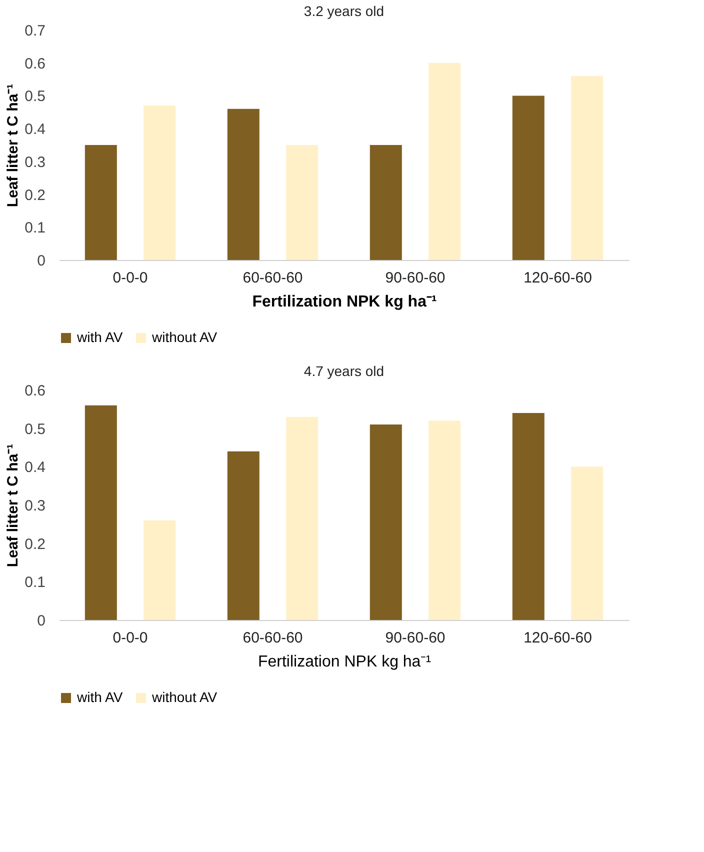 This screenshot has width=704, height=852. What do you see at coordinates (35, 31) in the screenshot?
I see `y-tick-label: 0.7` at bounding box center [35, 31].